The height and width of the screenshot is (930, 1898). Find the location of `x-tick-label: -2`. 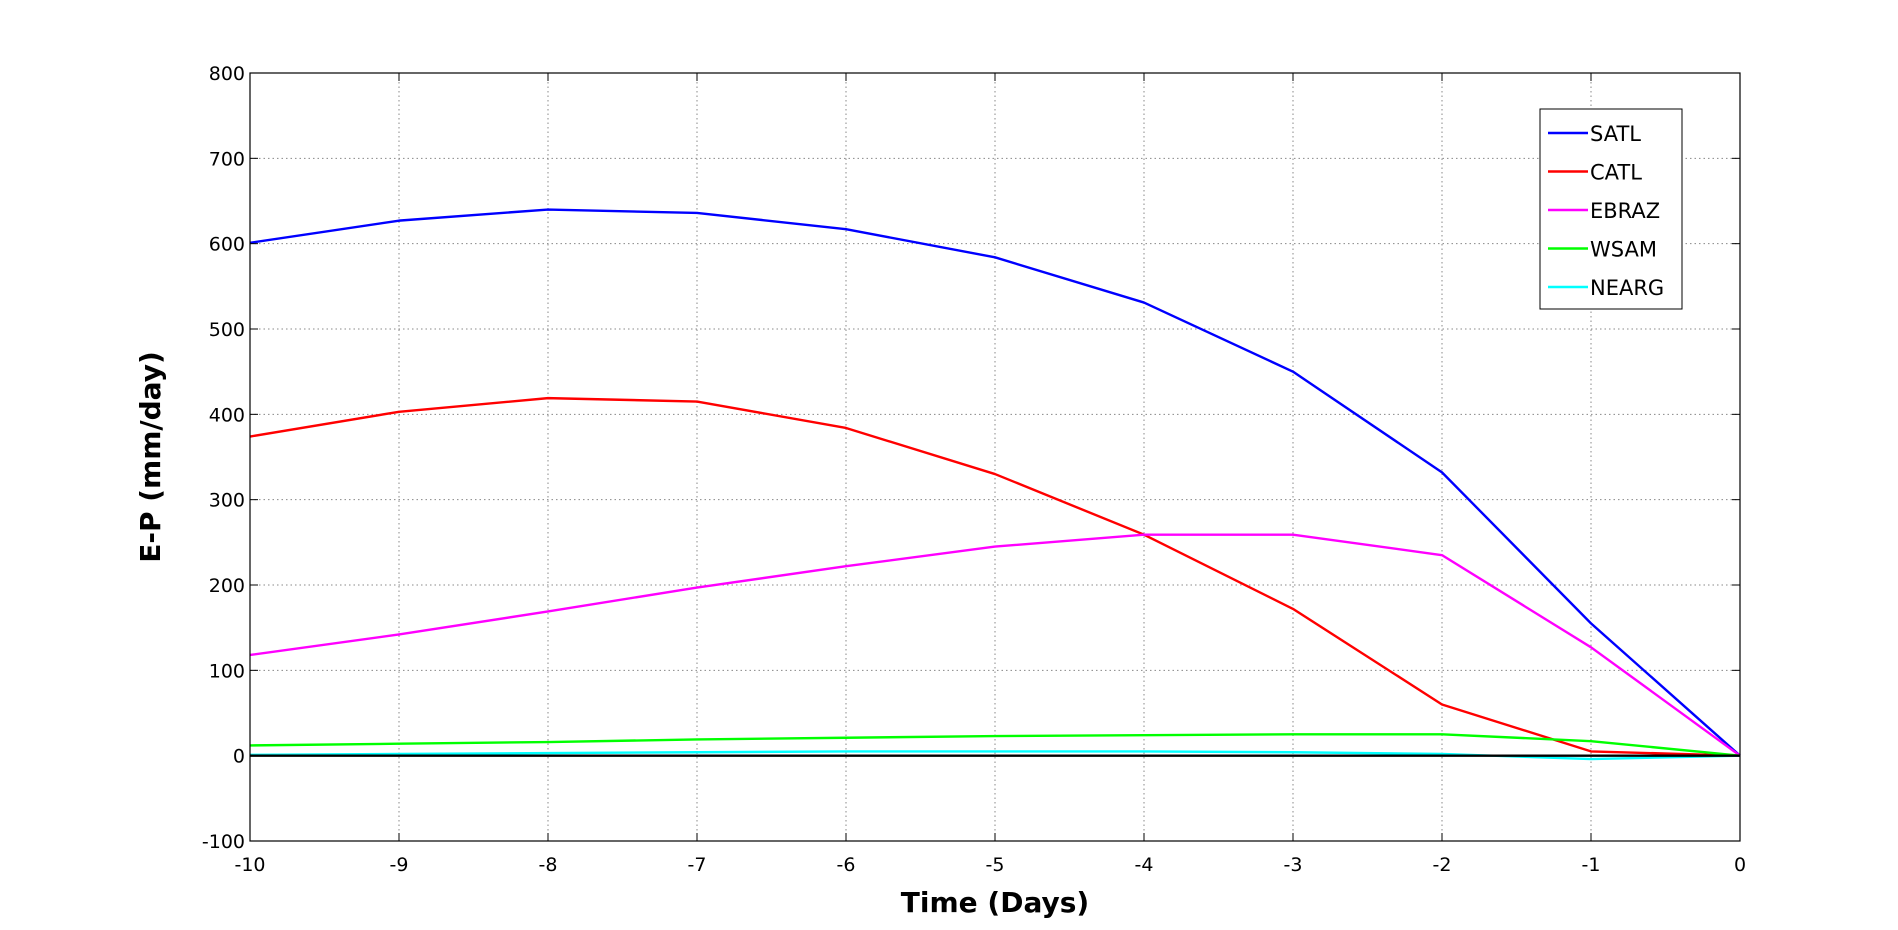

x-tick-label: -2 is located at coordinates (1442, 865).